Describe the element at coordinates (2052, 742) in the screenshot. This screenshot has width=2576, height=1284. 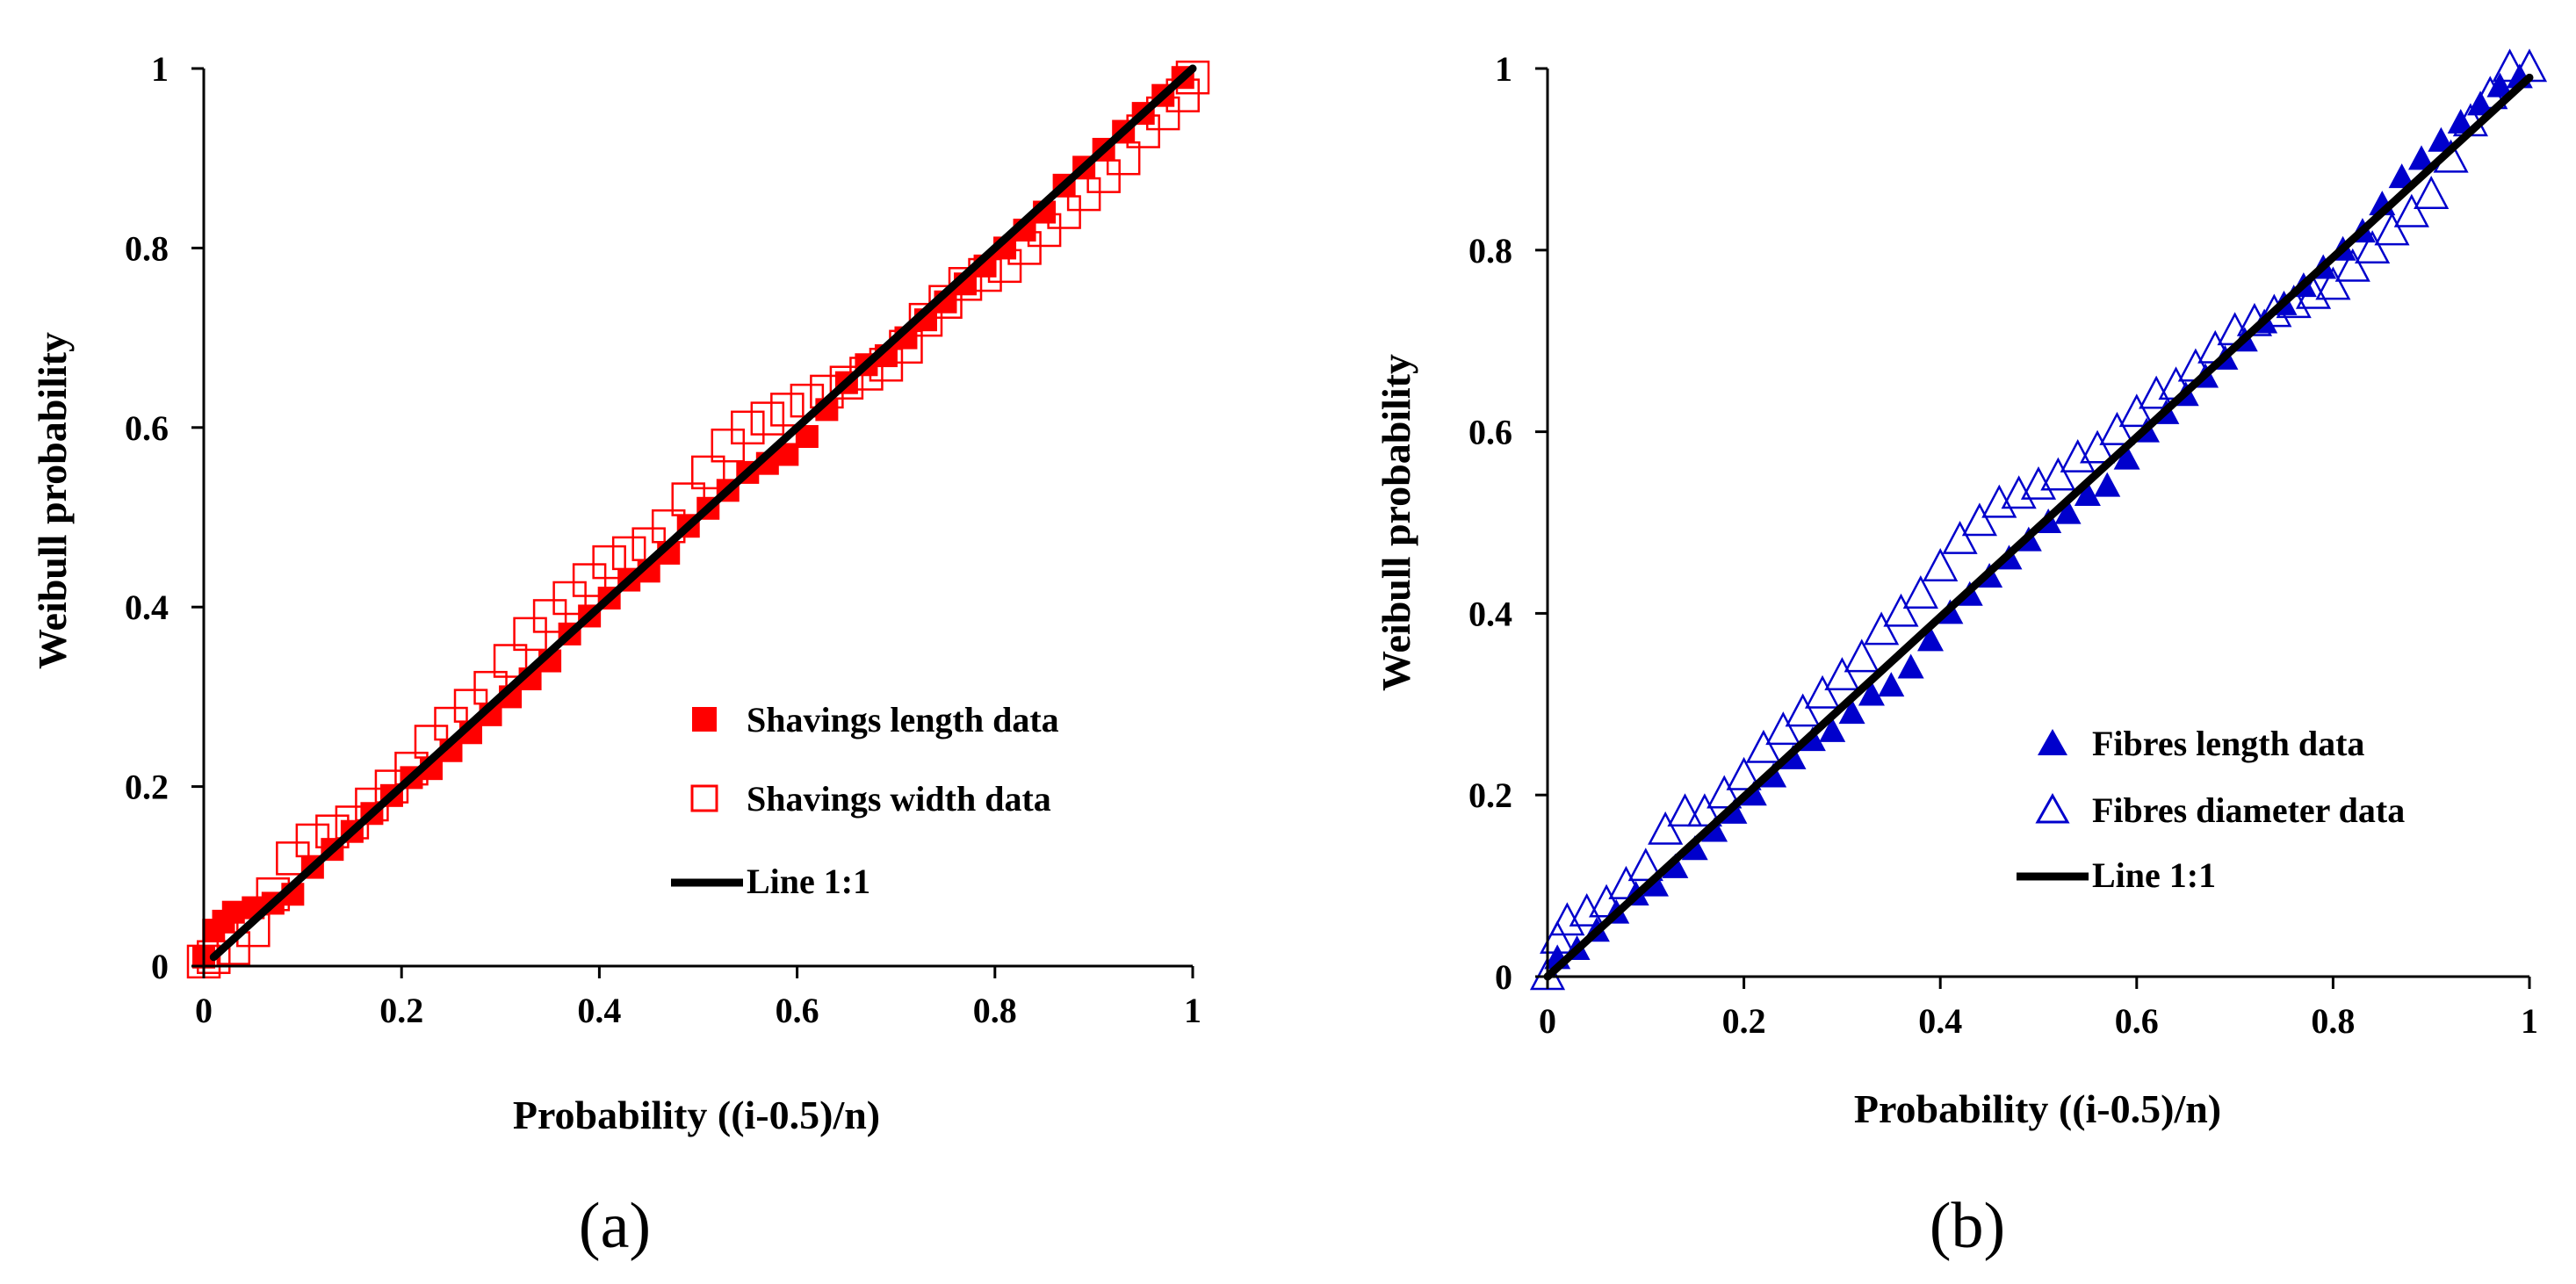
I see `legend-marker-fibres-length` at that location.